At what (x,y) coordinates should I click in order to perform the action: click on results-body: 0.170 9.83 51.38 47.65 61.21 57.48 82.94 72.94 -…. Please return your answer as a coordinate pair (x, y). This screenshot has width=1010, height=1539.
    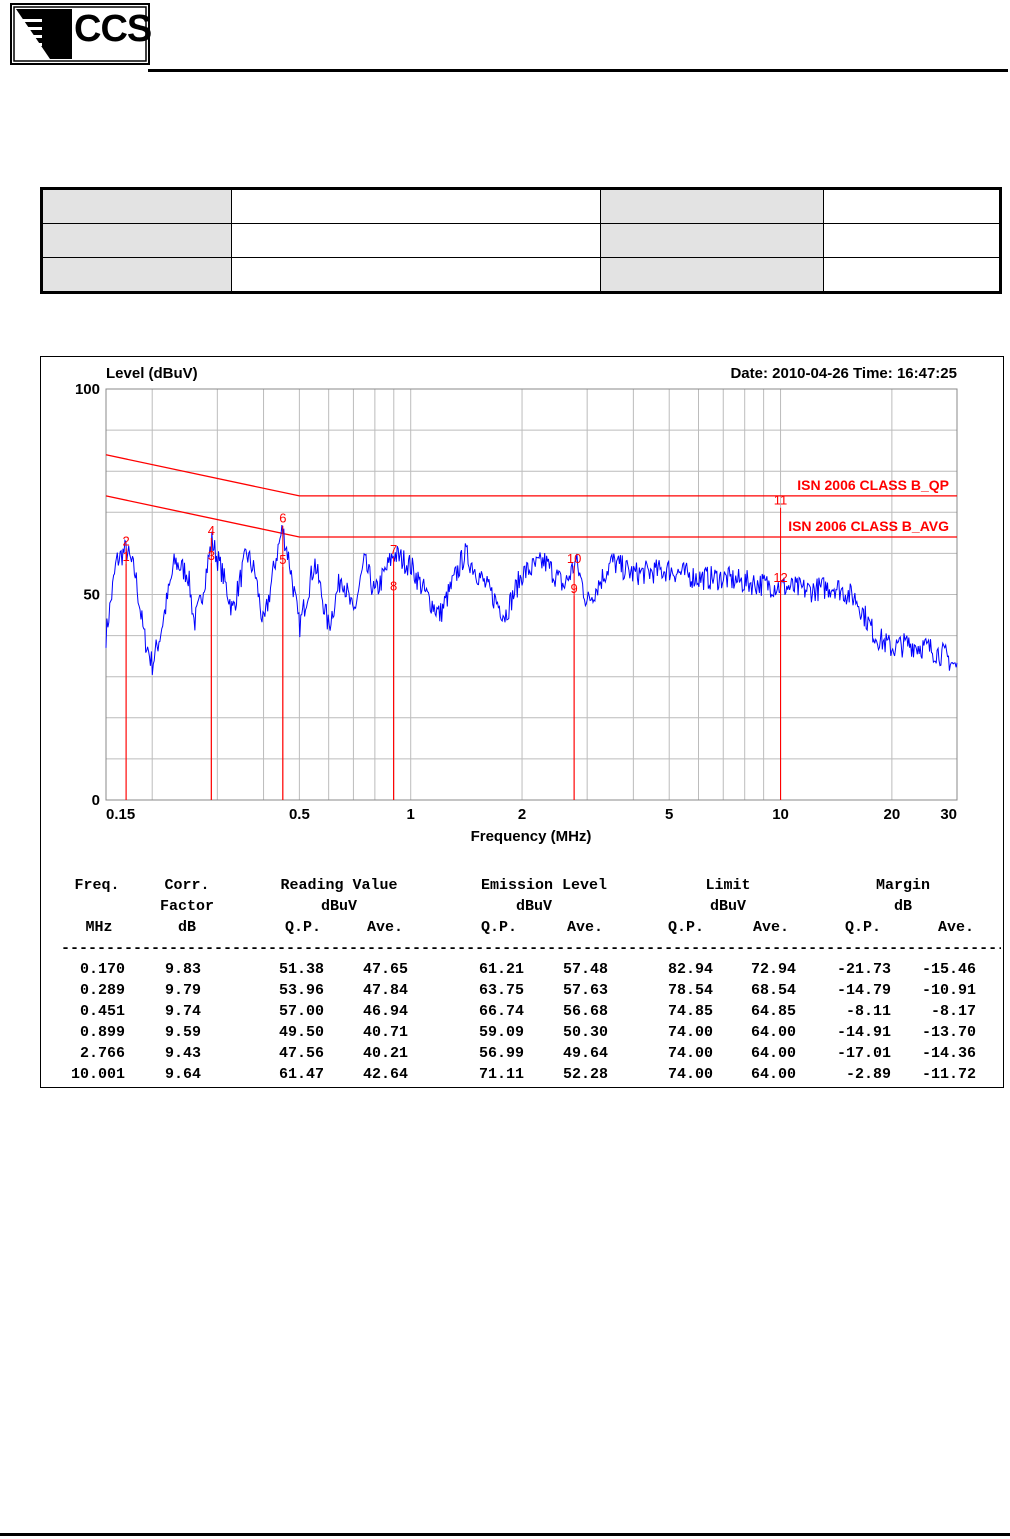
    Looking at the image, I should click on (521, 1024).